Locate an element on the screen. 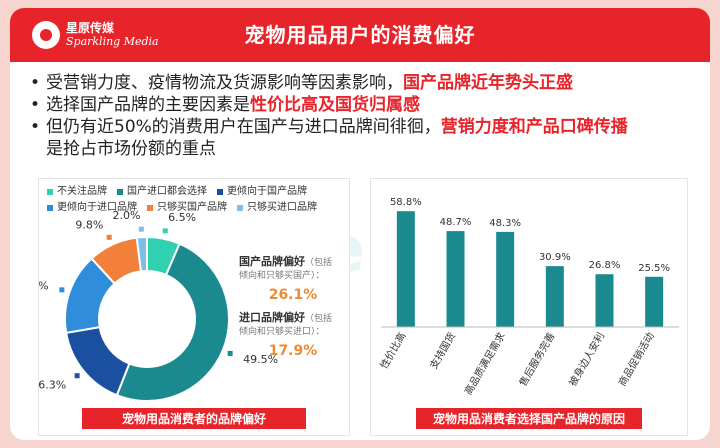  legend-row: 不关注品牌 国产进口都会选择 更倾向于国产品牌 is located at coordinates (197, 192).